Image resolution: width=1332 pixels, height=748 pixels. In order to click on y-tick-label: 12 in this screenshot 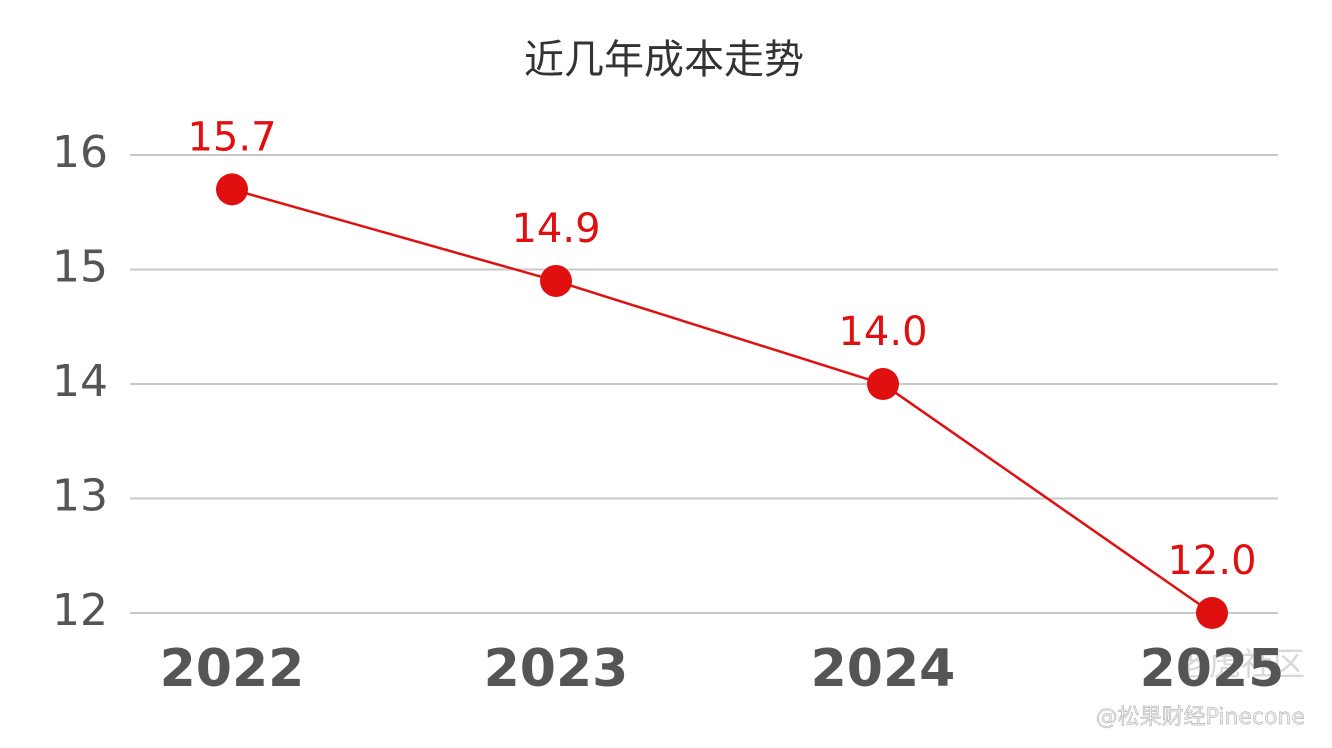, I will do `click(80, 610)`.